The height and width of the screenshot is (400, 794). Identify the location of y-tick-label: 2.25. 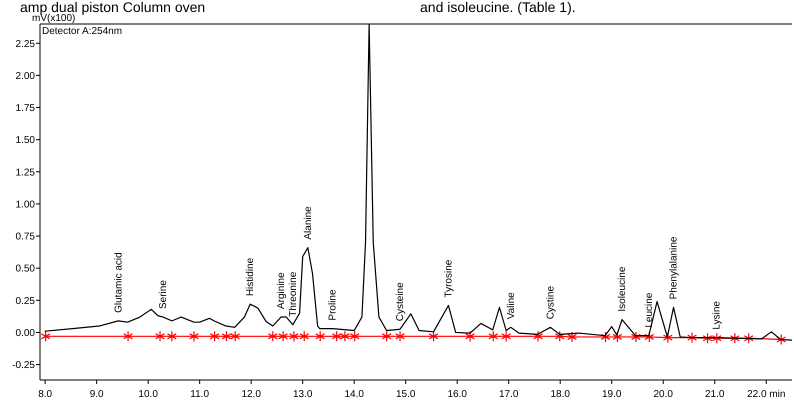
(26, 44).